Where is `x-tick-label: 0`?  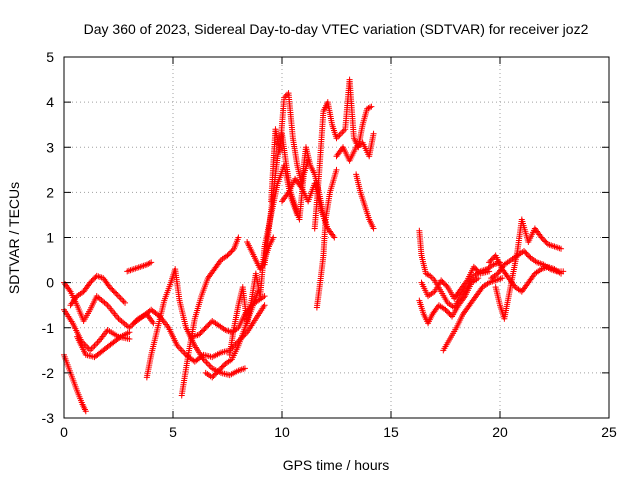
x-tick-label: 0 is located at coordinates (64, 432).